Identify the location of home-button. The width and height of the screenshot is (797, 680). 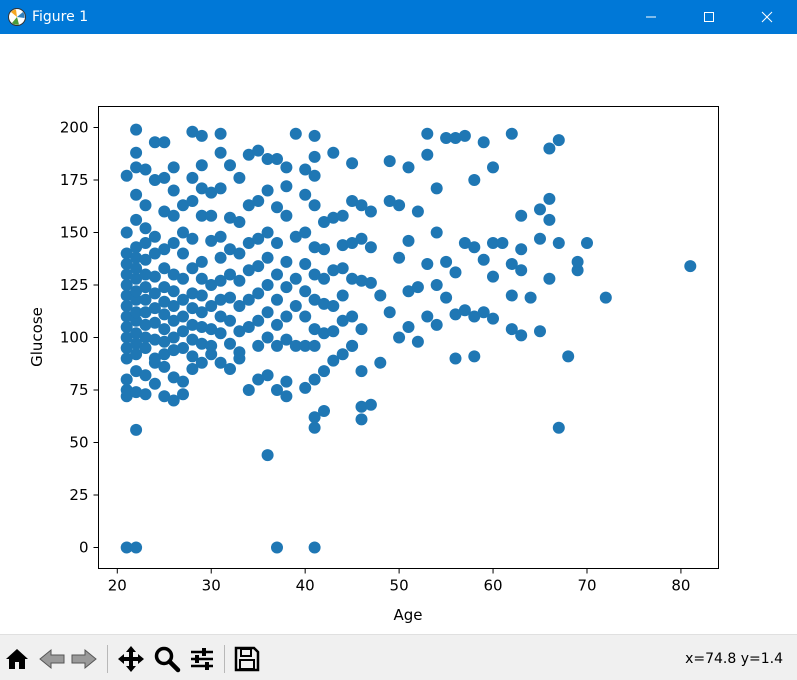
(17, 659).